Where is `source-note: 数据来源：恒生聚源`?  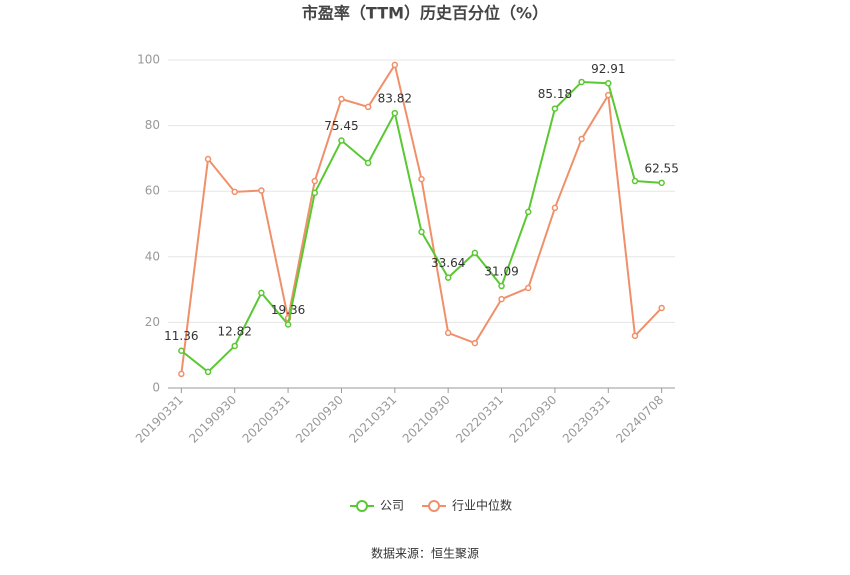 source-note: 数据来源：恒生聚源 is located at coordinates (425, 553).